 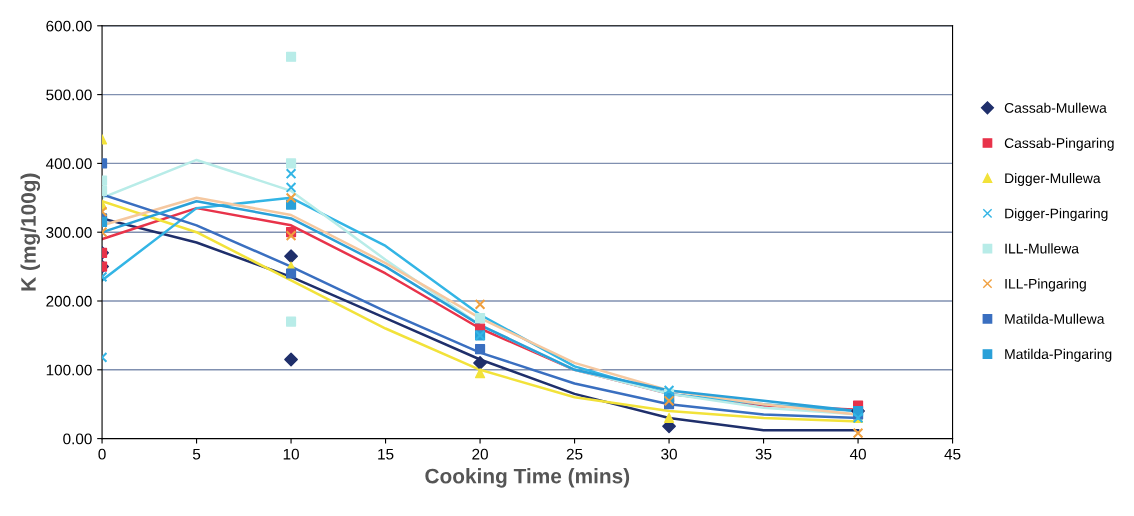 I want to click on y-tick-label: 0.00, so click(x=77, y=439).